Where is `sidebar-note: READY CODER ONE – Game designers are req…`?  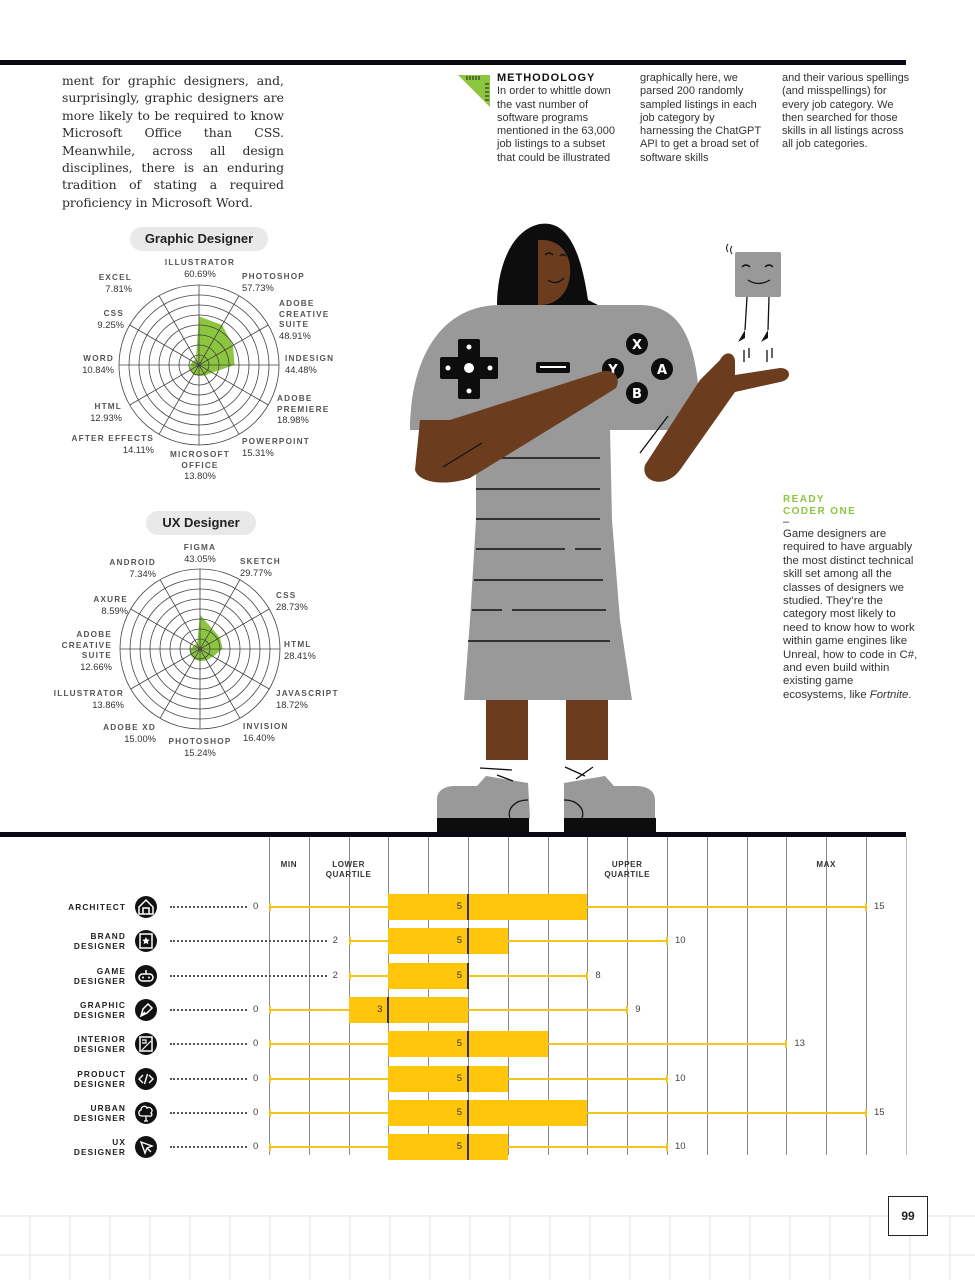
sidebar-note: READY CODER ONE – Game designers are req… is located at coordinates (850, 598).